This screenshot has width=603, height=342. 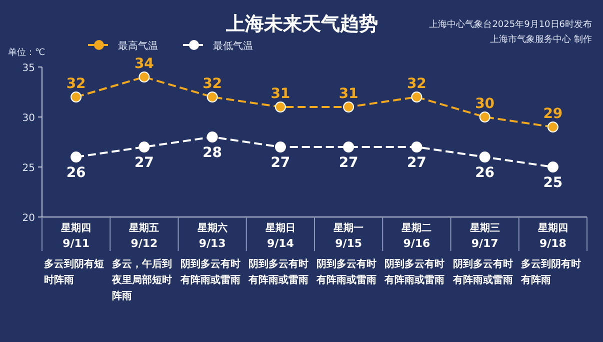 What do you see at coordinates (212, 236) in the screenshot?
I see `x-tick-label: 星期六 9/13` at bounding box center [212, 236].